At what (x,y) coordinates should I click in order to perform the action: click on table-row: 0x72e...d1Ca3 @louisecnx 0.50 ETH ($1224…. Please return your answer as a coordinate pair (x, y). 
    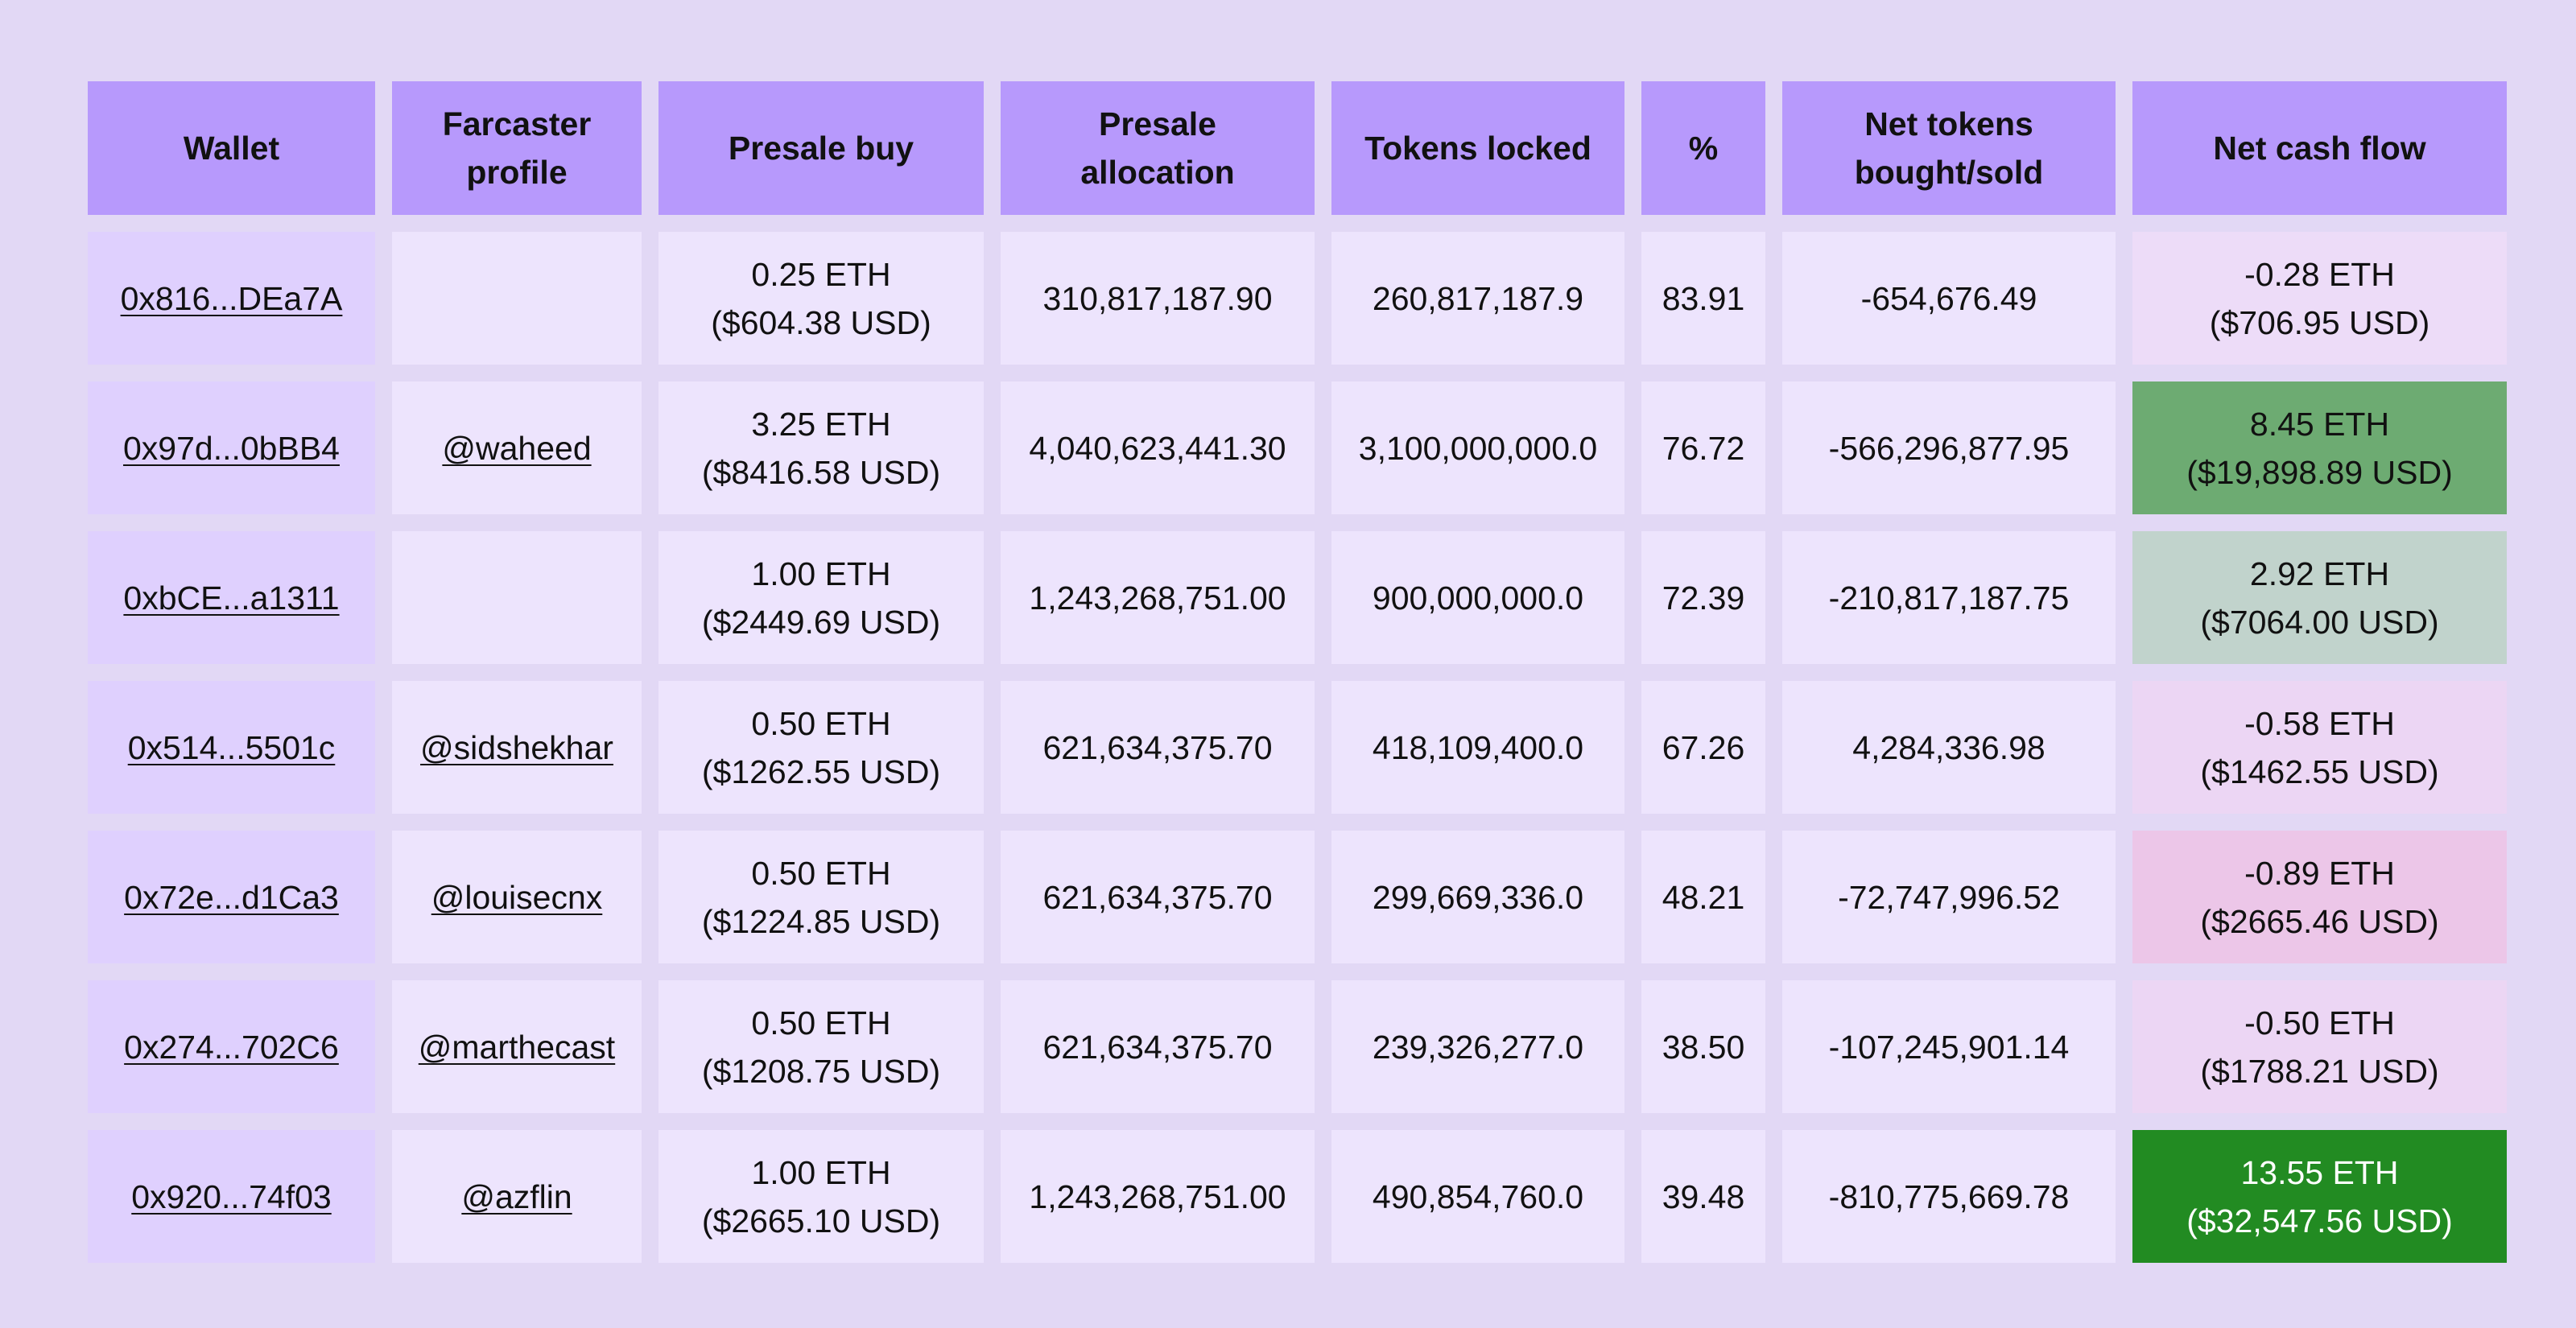
    Looking at the image, I should click on (1297, 897).